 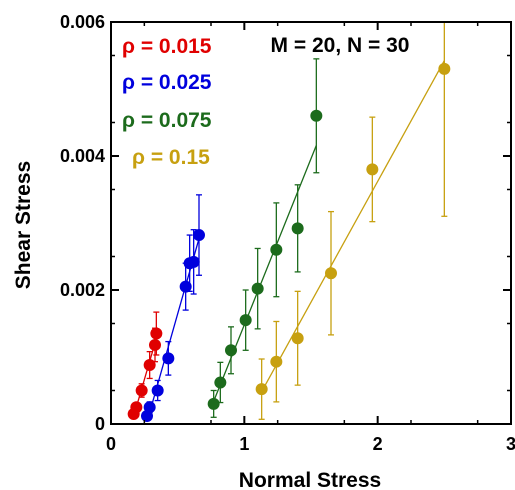 What do you see at coordinates (82, 156) in the screenshot?
I see `y-tick-label: 0.004` at bounding box center [82, 156].